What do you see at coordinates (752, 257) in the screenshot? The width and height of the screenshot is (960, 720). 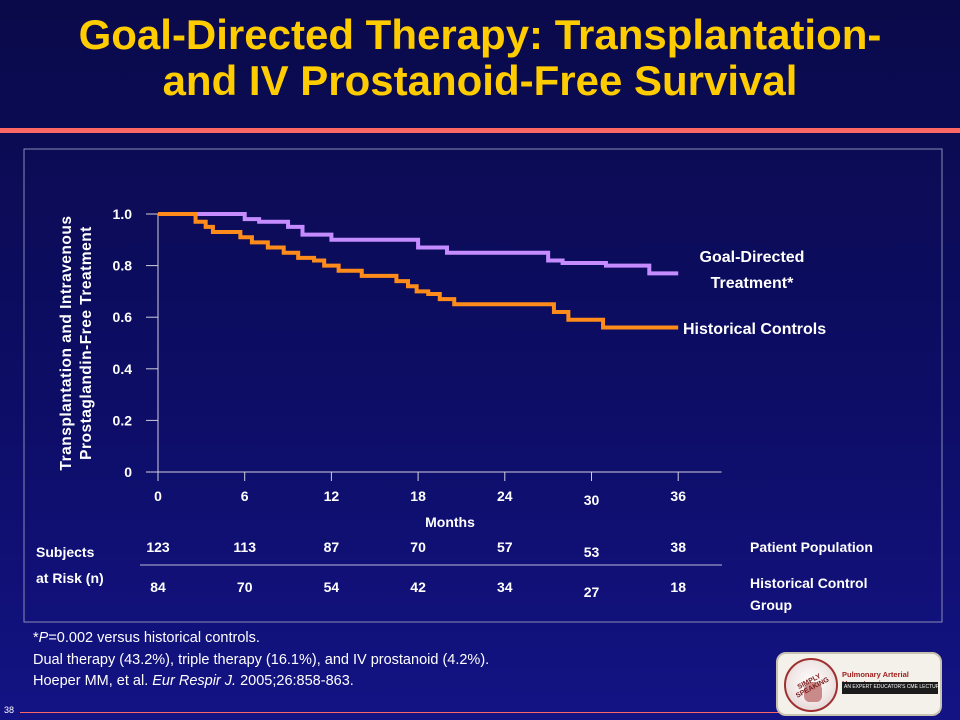 I see `series-label-goal-line1: Goal-Directed` at bounding box center [752, 257].